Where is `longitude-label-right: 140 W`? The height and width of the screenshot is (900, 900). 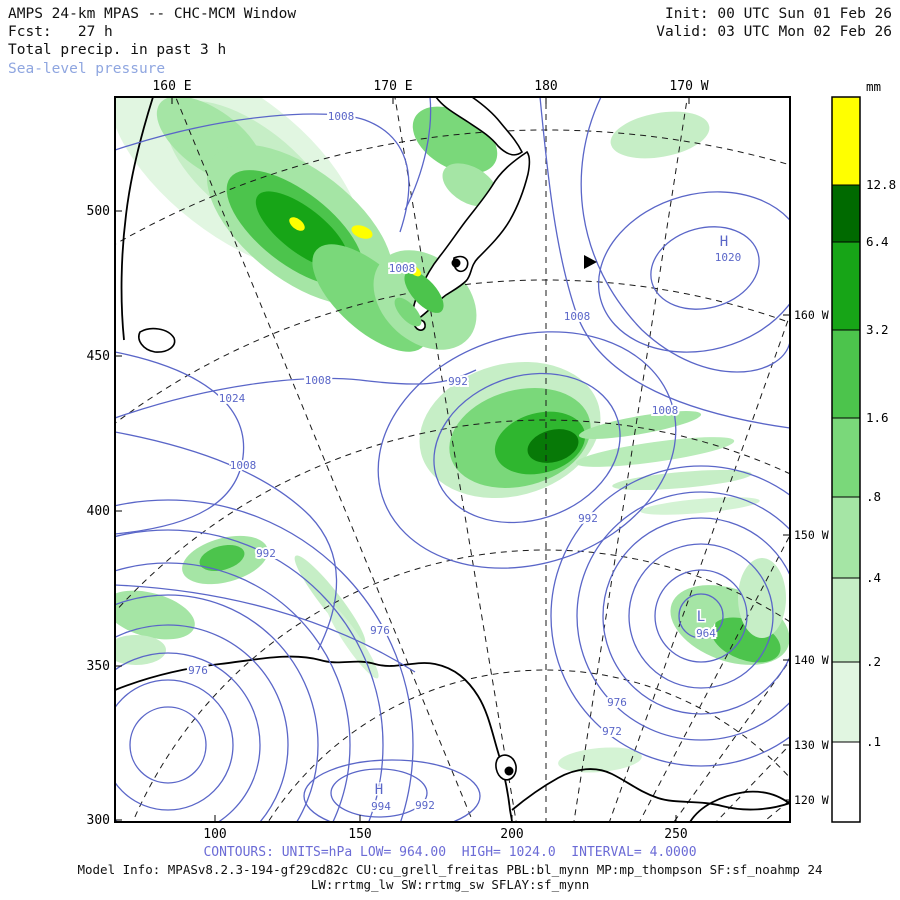
longitude-label-right: 140 W is located at coordinates (811, 660).